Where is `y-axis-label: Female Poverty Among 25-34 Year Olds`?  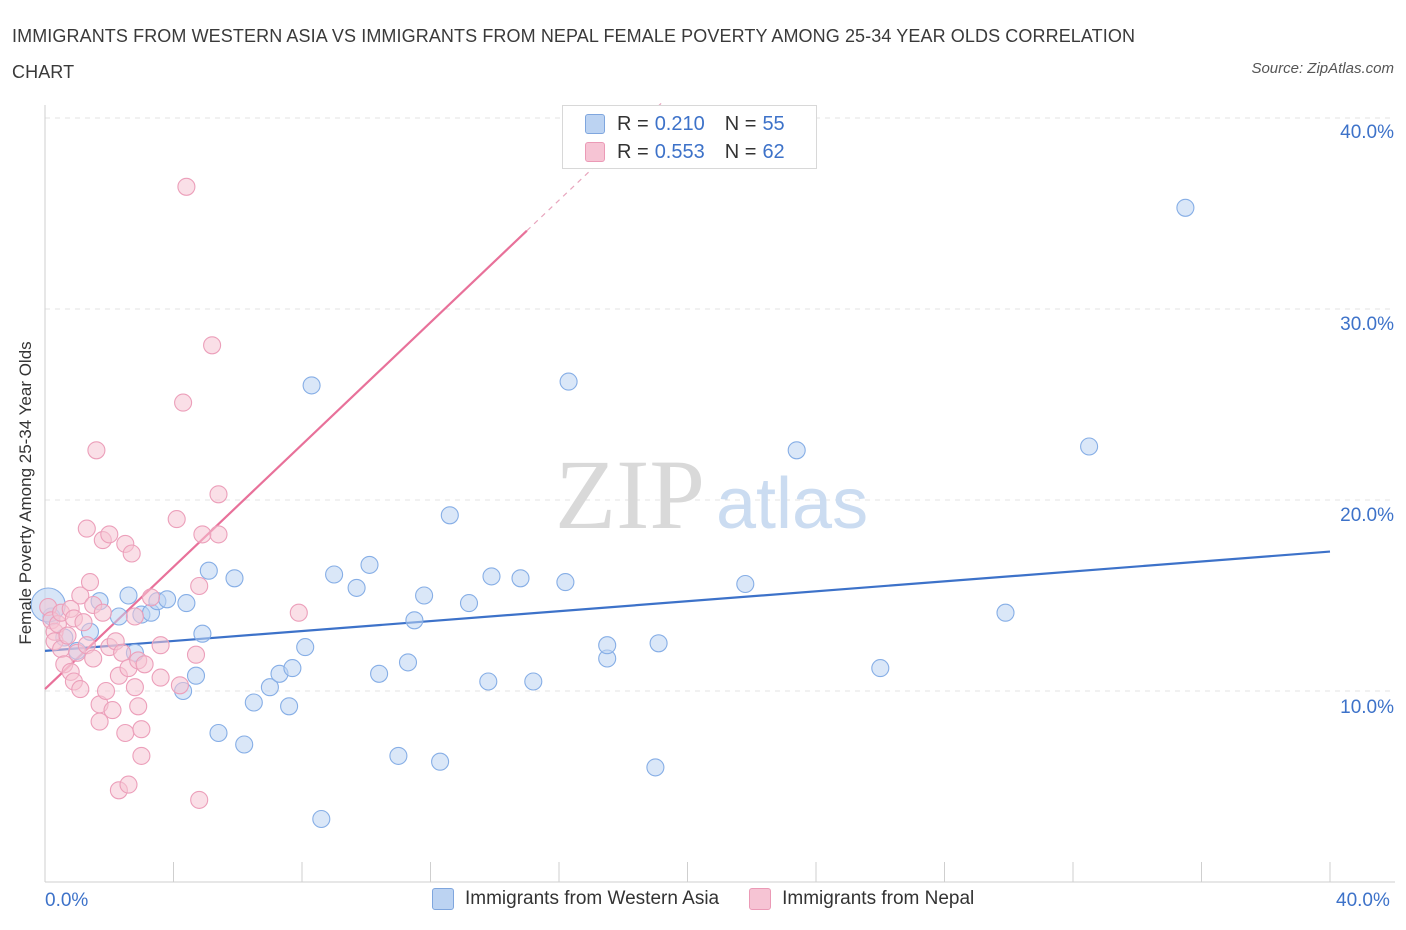
y-axis-label: Female Poverty Among 25-34 Year Olds is located at coordinates (25, 493).